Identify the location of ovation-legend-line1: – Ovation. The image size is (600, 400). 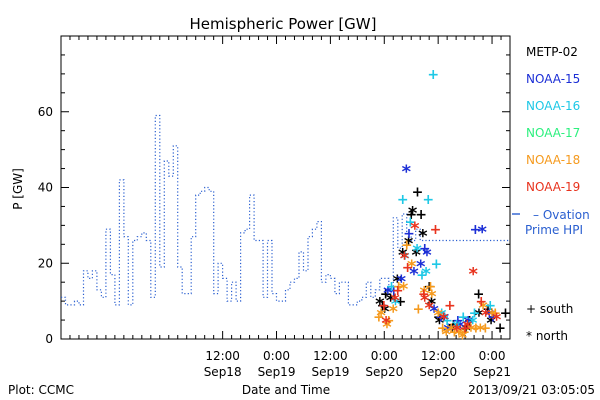
(561, 215).